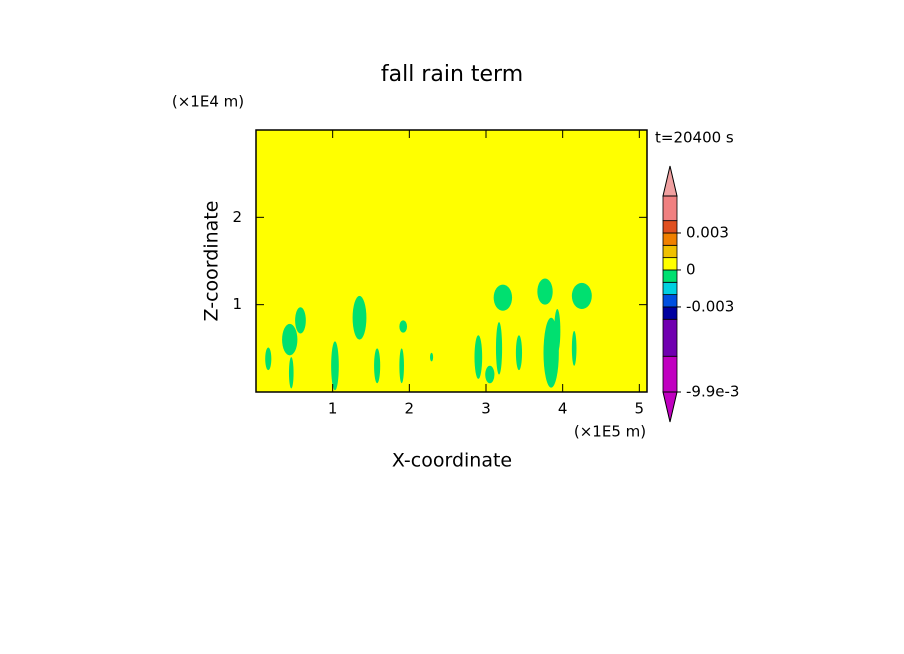 The height and width of the screenshot is (654, 904). Describe the element at coordinates (710, 306) in the screenshot. I see `colorbar-tick-label: -0.003` at that location.